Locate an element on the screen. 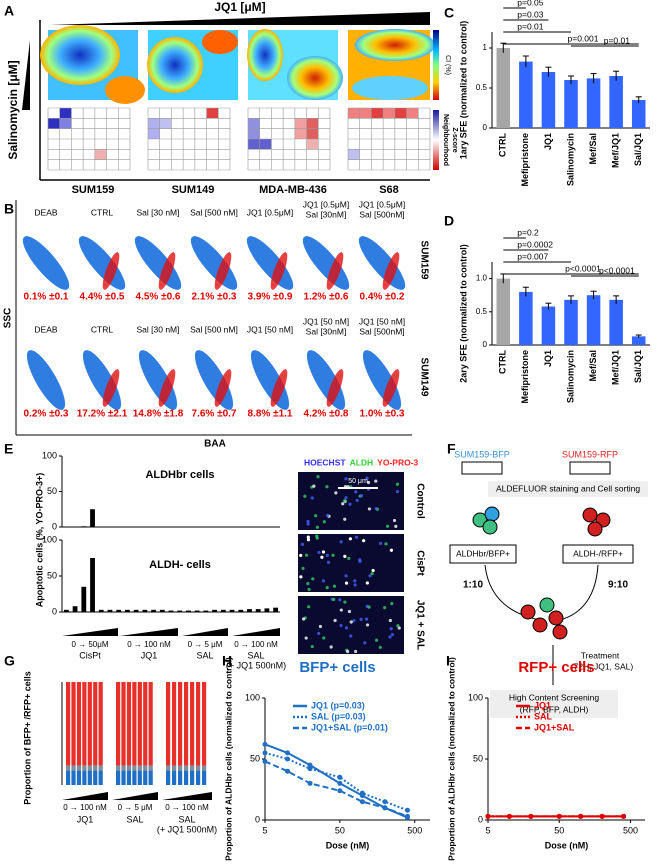 The height and width of the screenshot is (868, 662). cell-line: SUM149 is located at coordinates (193, 190).